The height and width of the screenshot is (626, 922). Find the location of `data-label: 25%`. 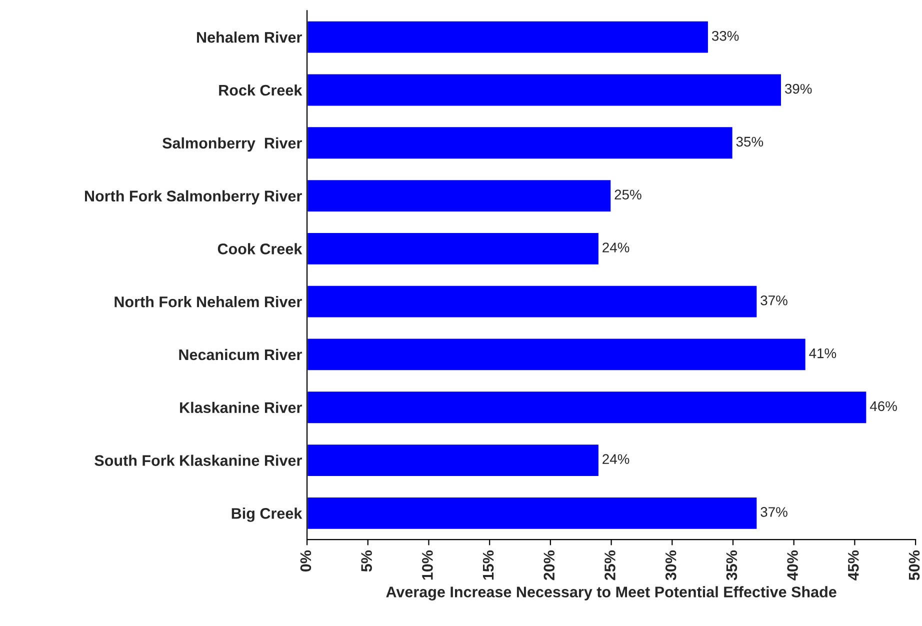

data-label: 25% is located at coordinates (628, 195).